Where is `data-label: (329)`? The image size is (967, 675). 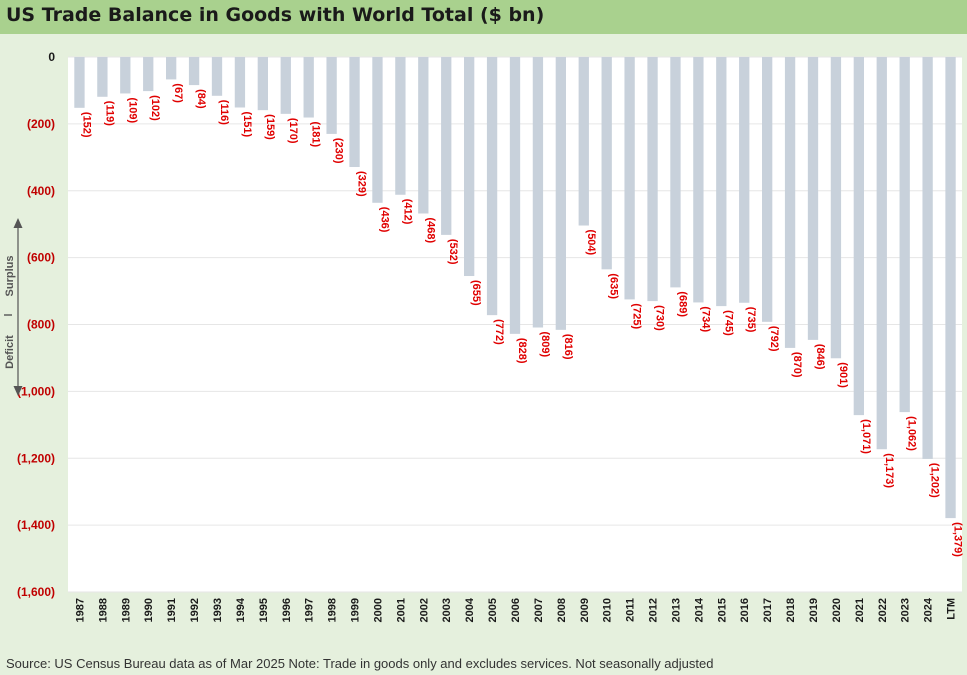 data-label: (329) is located at coordinates (362, 184).